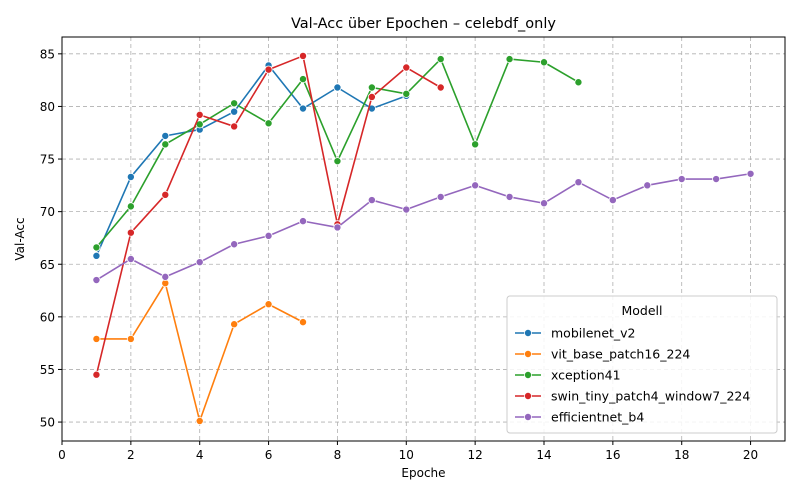 Image resolution: width=800 pixels, height=500 pixels. Describe the element at coordinates (586, 375) in the screenshot. I see `legend-label: xception41` at that location.